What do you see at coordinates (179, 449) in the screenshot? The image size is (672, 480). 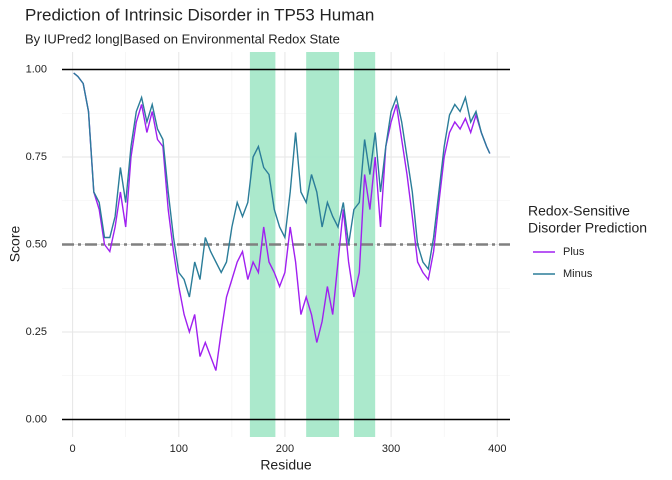 I see `x-tick-label: 100` at bounding box center [179, 449].